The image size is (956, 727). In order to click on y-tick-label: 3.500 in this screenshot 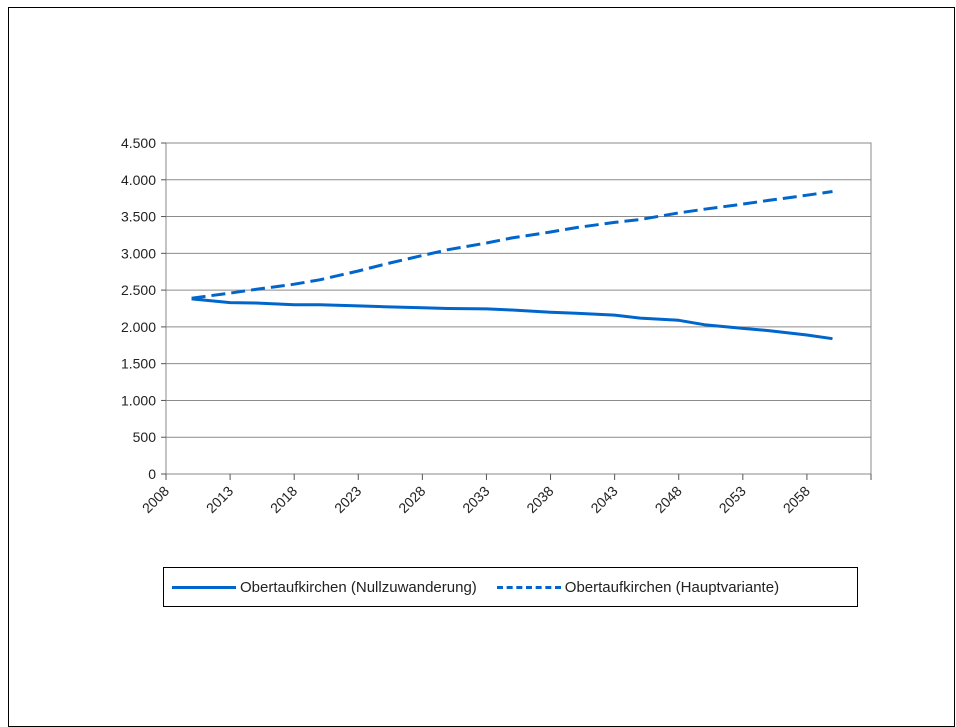, I will do `click(138, 217)`.